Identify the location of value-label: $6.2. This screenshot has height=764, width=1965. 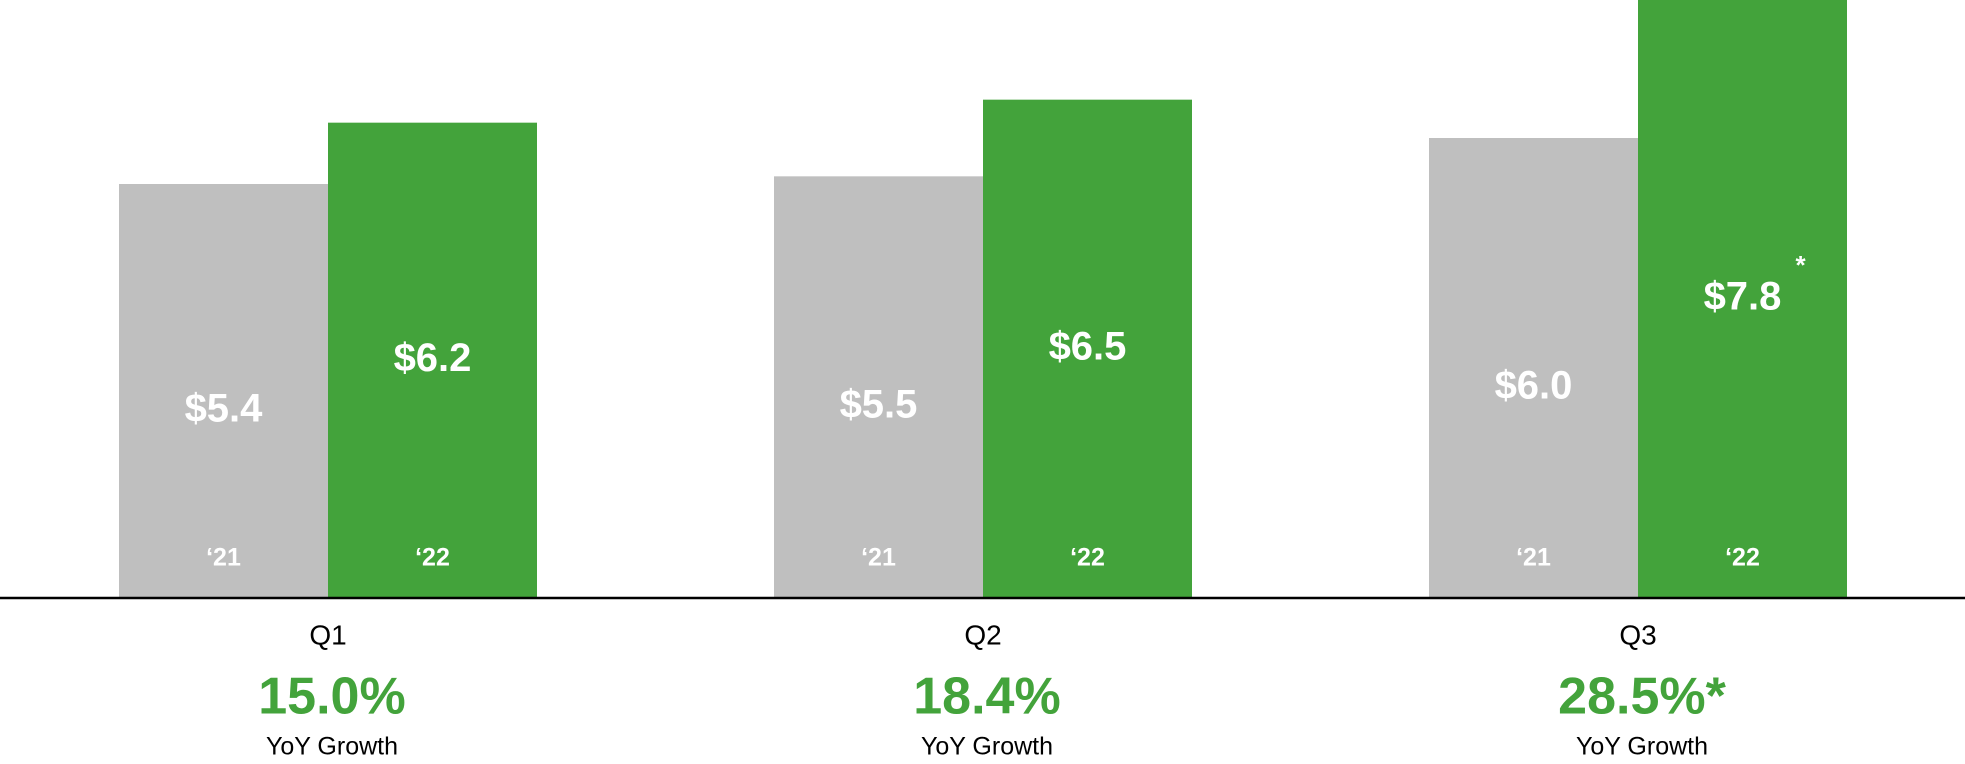
(433, 358).